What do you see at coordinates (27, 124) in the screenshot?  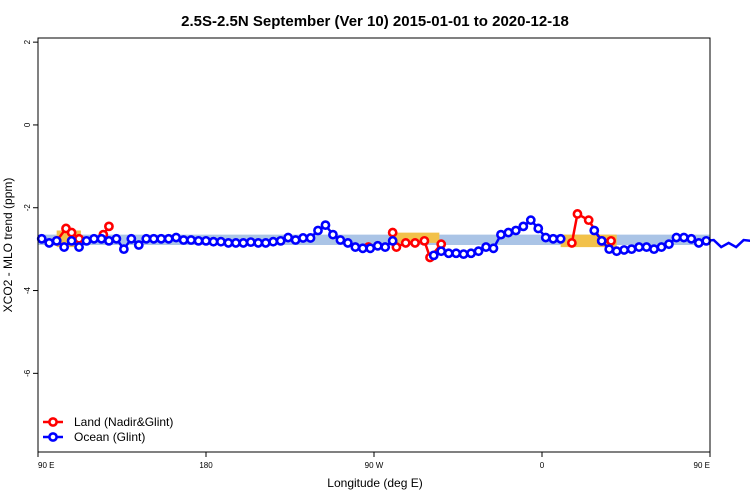 I see `y-tick-label: 0` at bounding box center [27, 124].